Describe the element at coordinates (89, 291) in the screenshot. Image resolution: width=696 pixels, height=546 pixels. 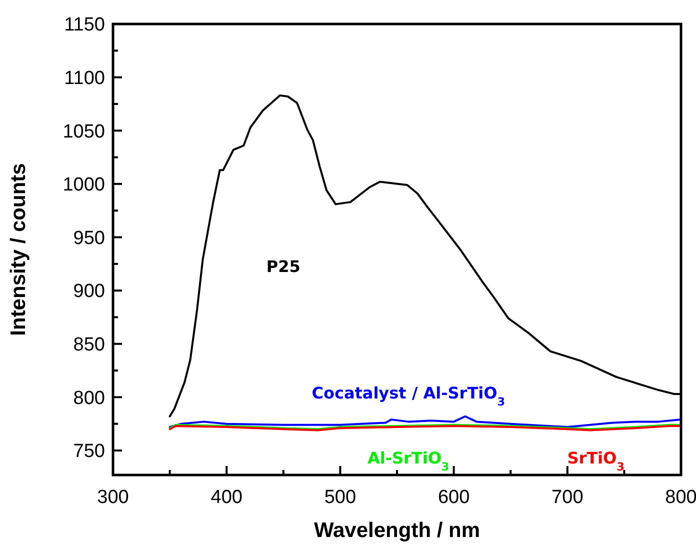
I see `y-tick-label: 900` at that location.